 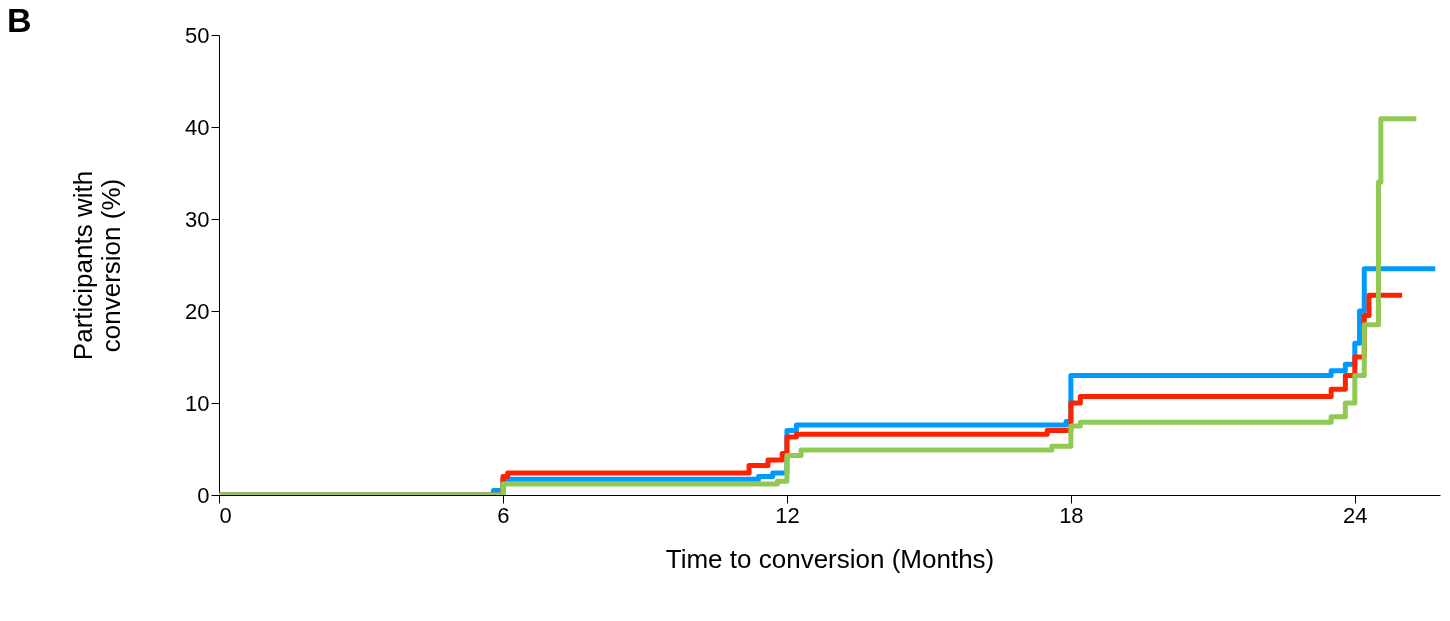 What do you see at coordinates (197, 219) in the screenshot?
I see `y-tick-label: 30` at bounding box center [197, 219].